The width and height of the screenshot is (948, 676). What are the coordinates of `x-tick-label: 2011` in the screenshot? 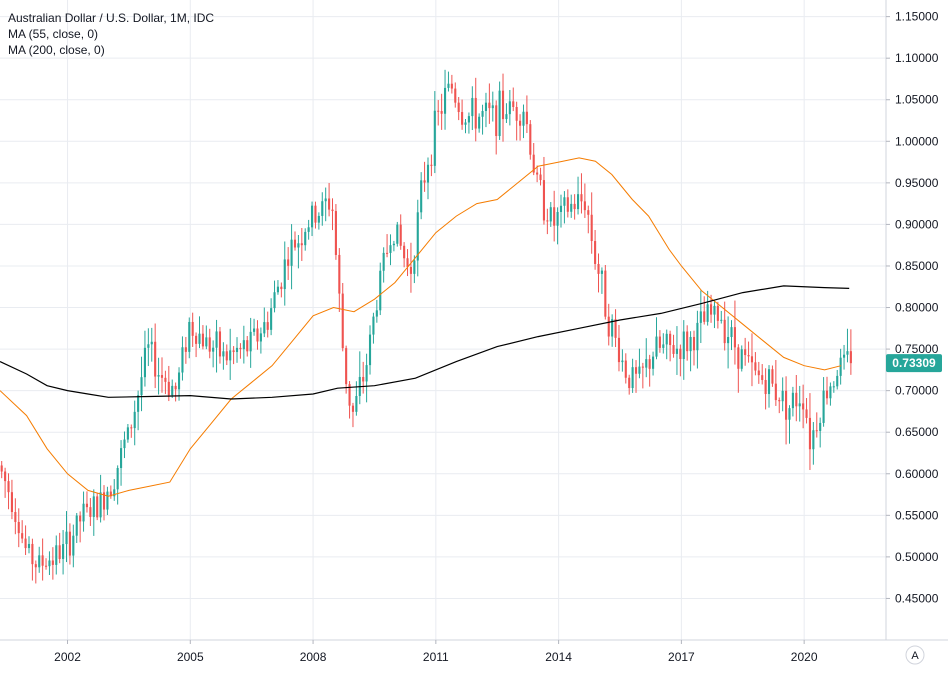 It's located at (436, 657).